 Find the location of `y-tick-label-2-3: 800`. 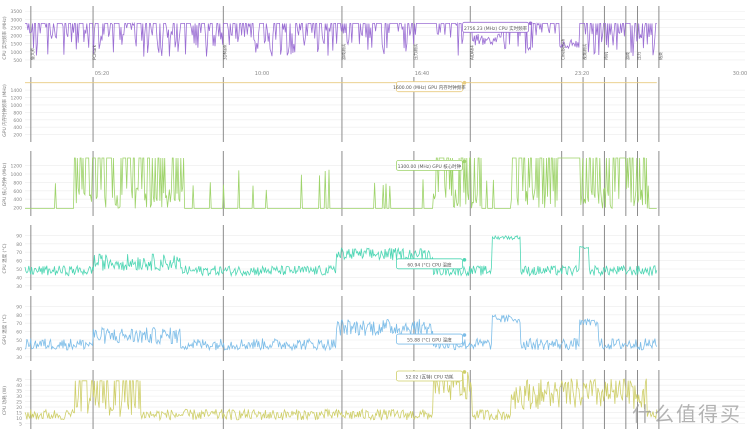

y-tick-label-2-3: 800 is located at coordinates (17, 183).